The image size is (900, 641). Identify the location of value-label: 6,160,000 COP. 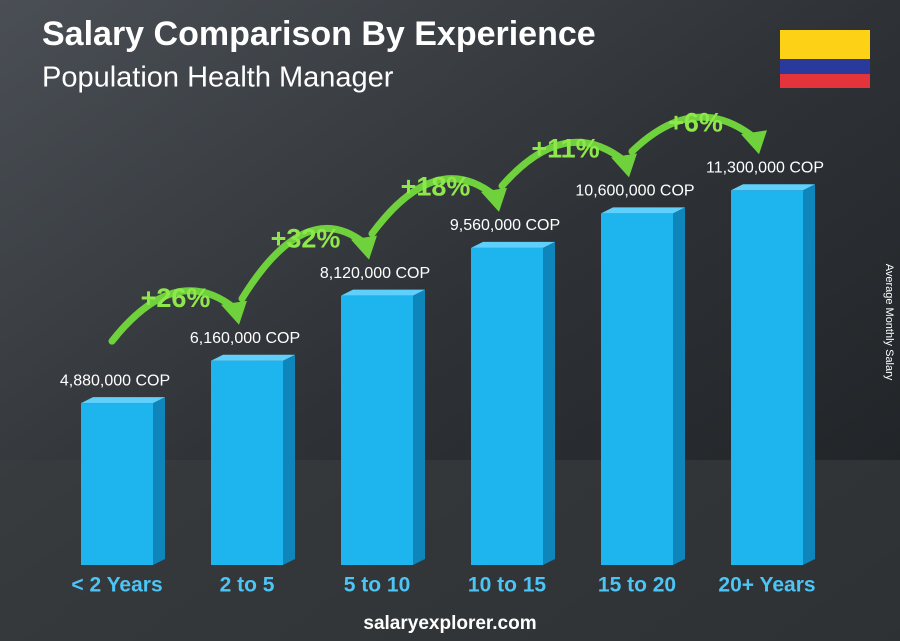
(245, 338).